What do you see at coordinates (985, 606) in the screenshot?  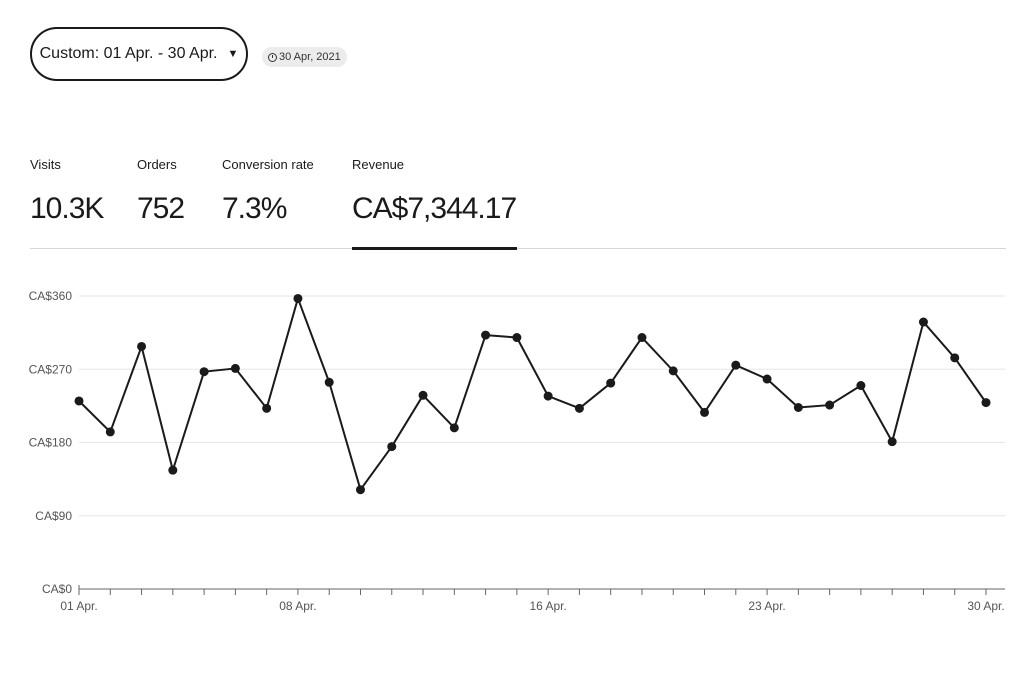 I see `x-tick-label: 30 Apr.` at bounding box center [985, 606].